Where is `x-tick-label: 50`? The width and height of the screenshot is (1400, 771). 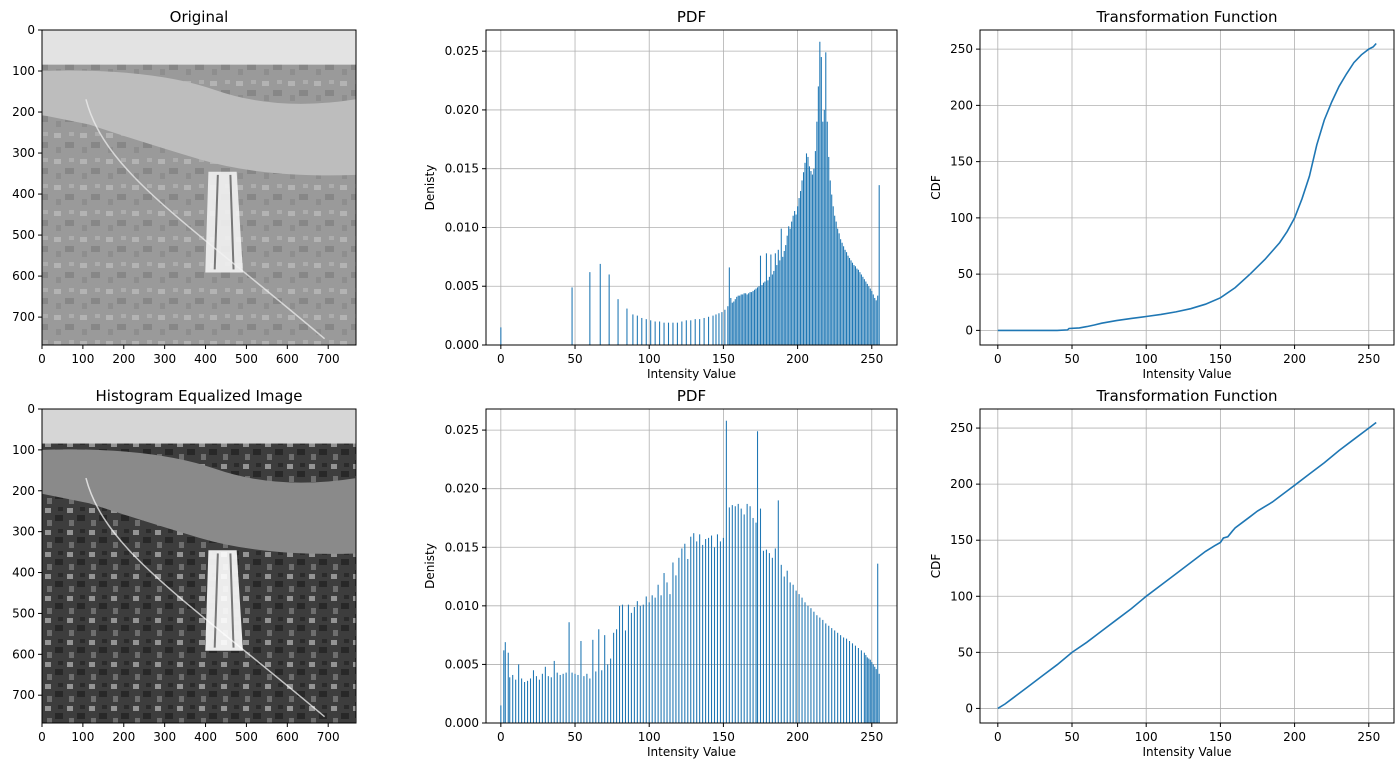
x-tick-label: 50 is located at coordinates (574, 737).